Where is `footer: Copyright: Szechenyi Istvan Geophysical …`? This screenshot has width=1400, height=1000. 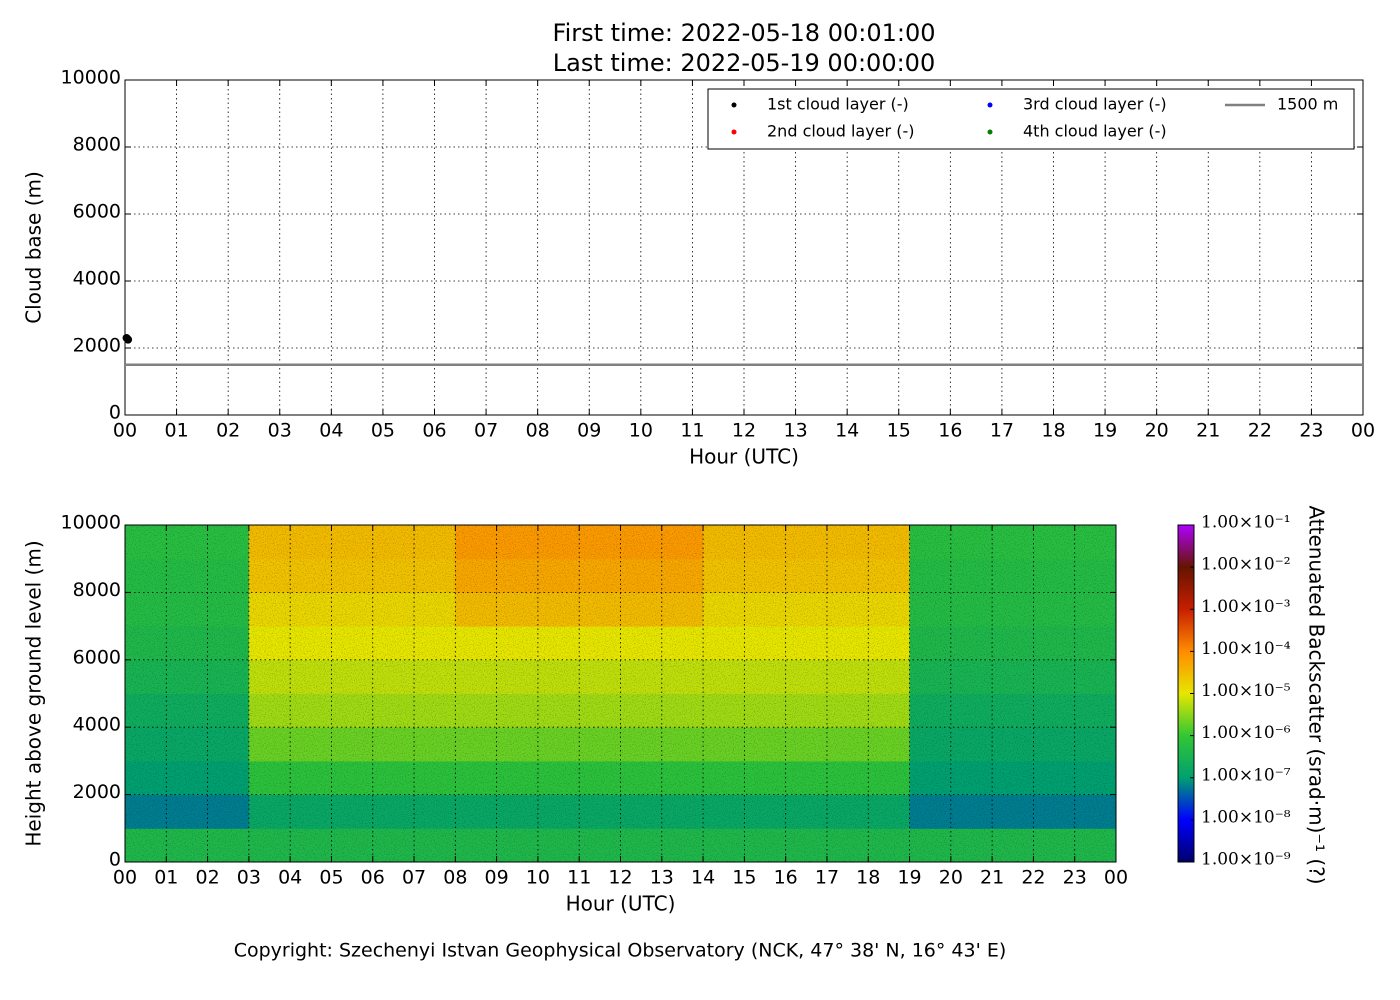 footer: Copyright: Szechenyi Istvan Geophysical … is located at coordinates (620, 951).